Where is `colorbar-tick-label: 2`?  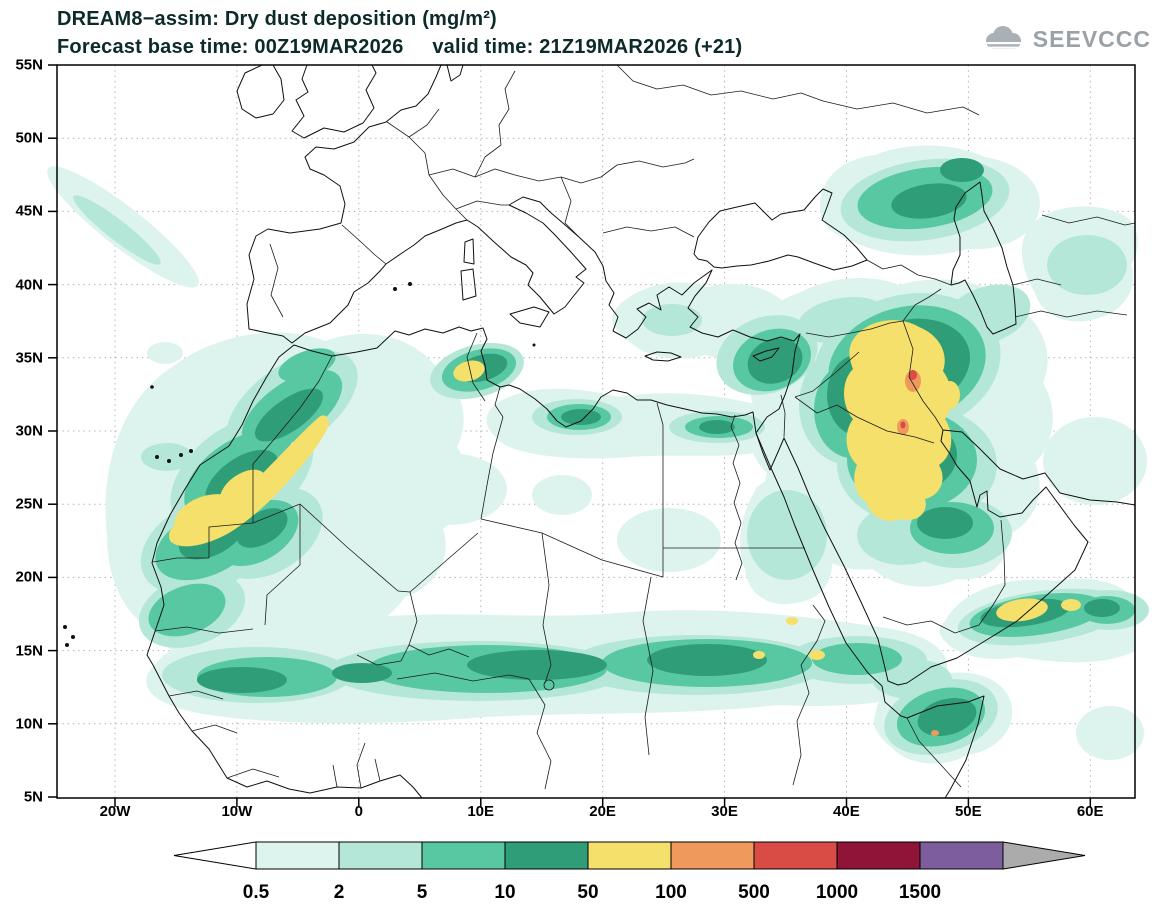 colorbar-tick-label: 2 is located at coordinates (339, 892).